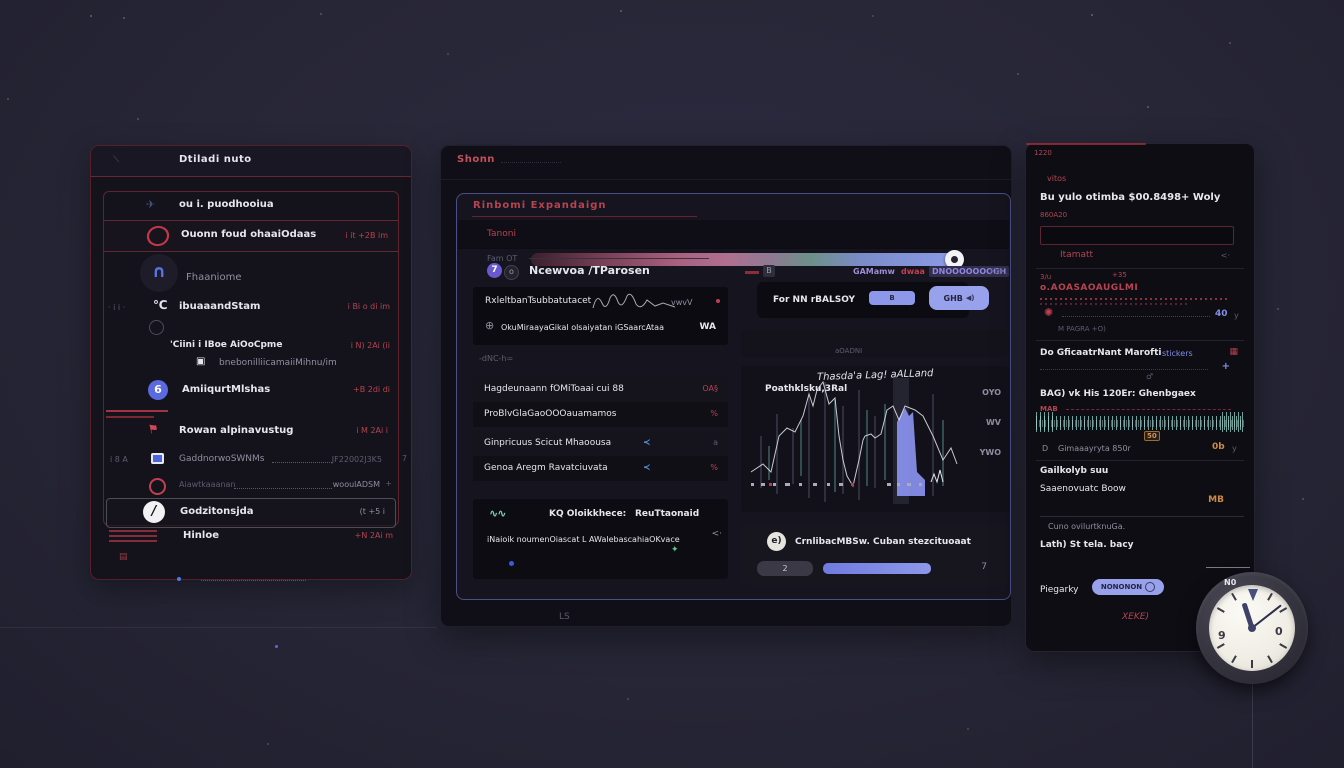 Image resolution: width=1344 pixels, height=768 pixels. I want to click on slash-circle-icon: /, so click(154, 512).